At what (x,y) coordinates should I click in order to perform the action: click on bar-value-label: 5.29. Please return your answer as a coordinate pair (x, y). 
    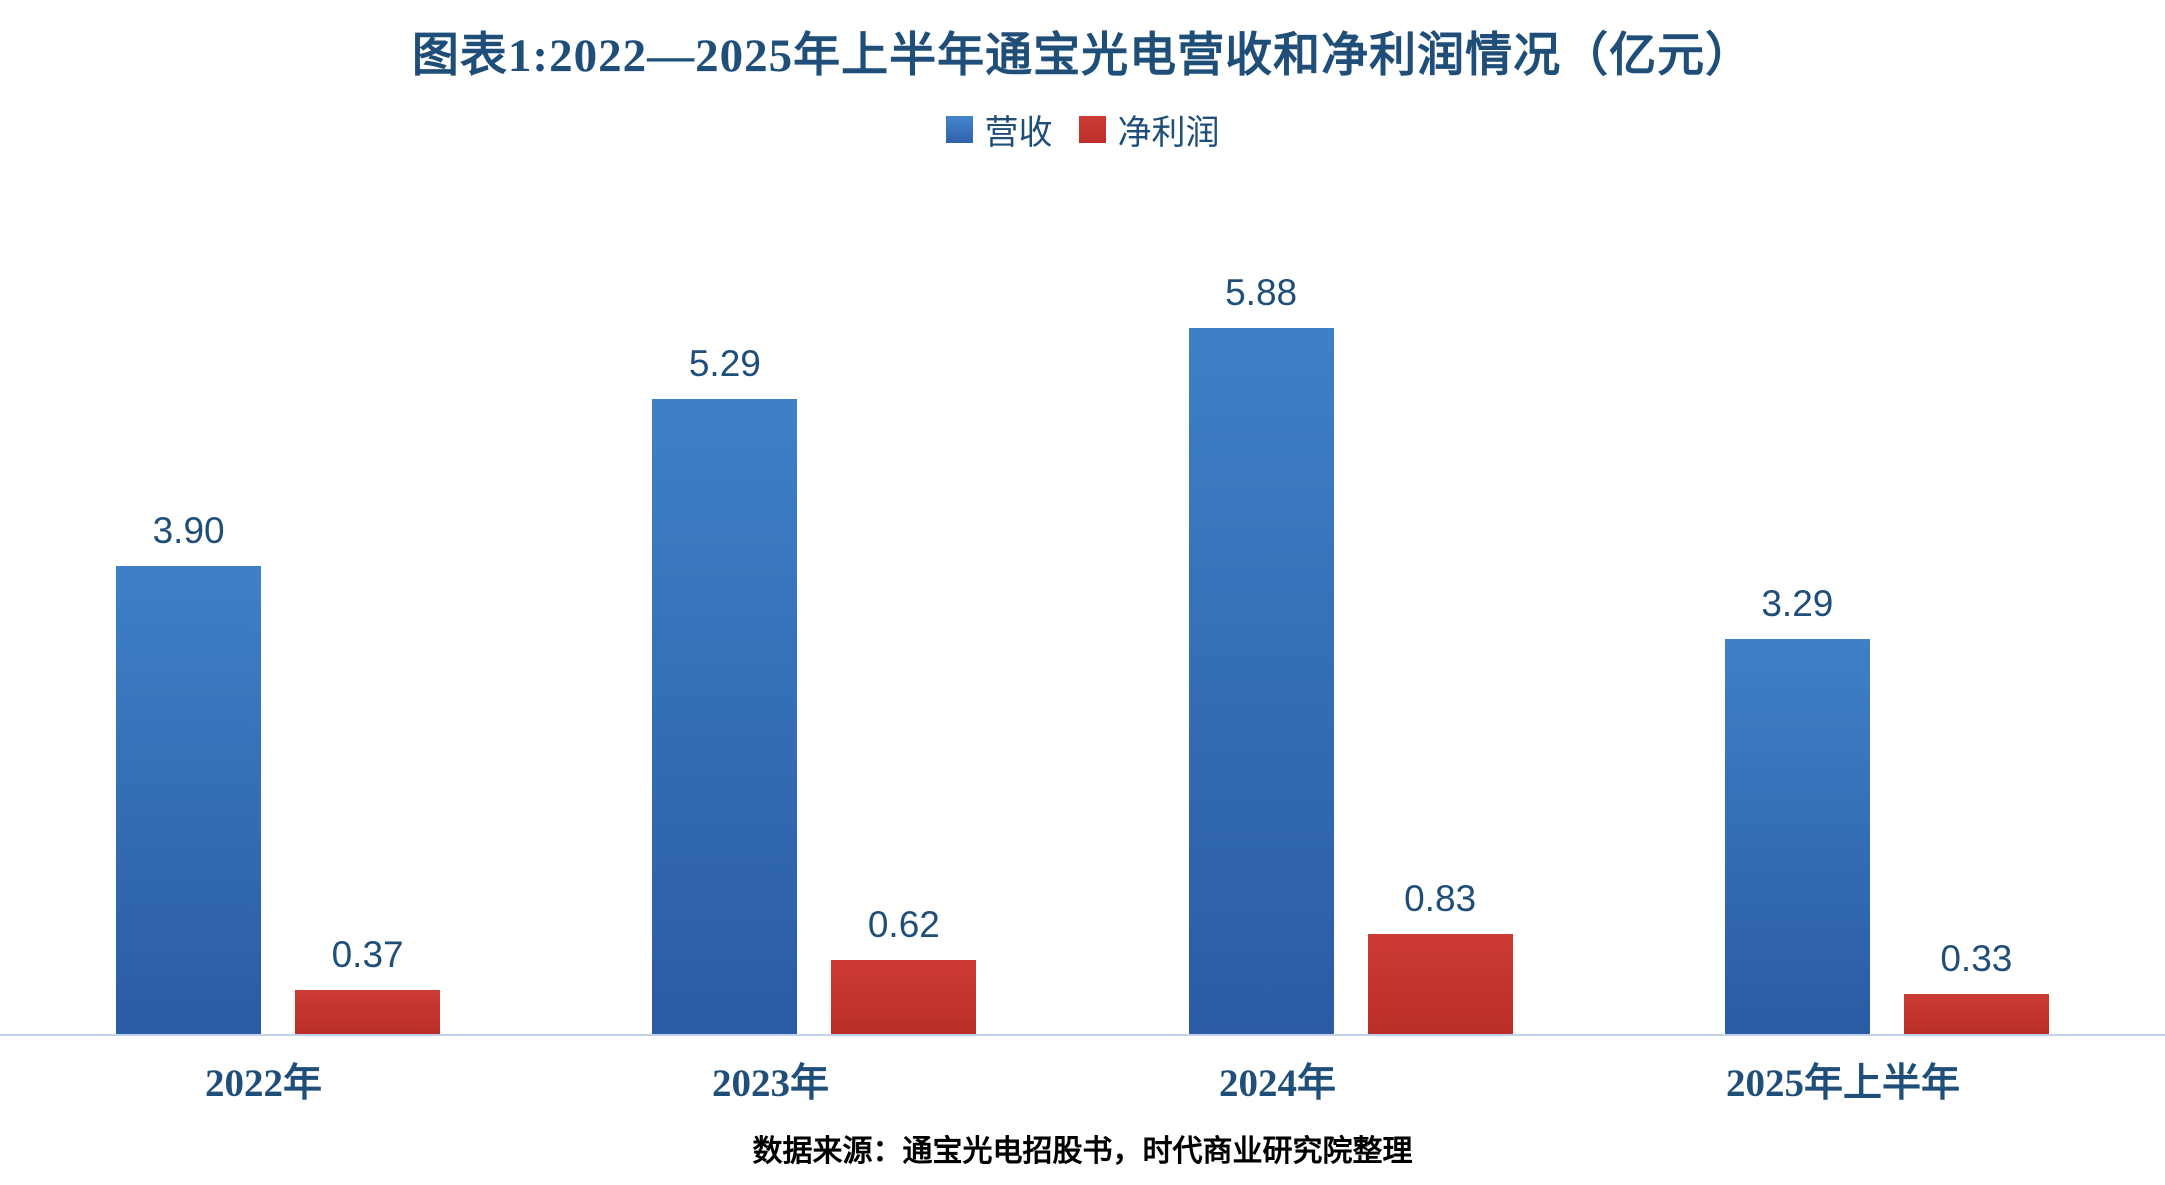
    Looking at the image, I should click on (724, 363).